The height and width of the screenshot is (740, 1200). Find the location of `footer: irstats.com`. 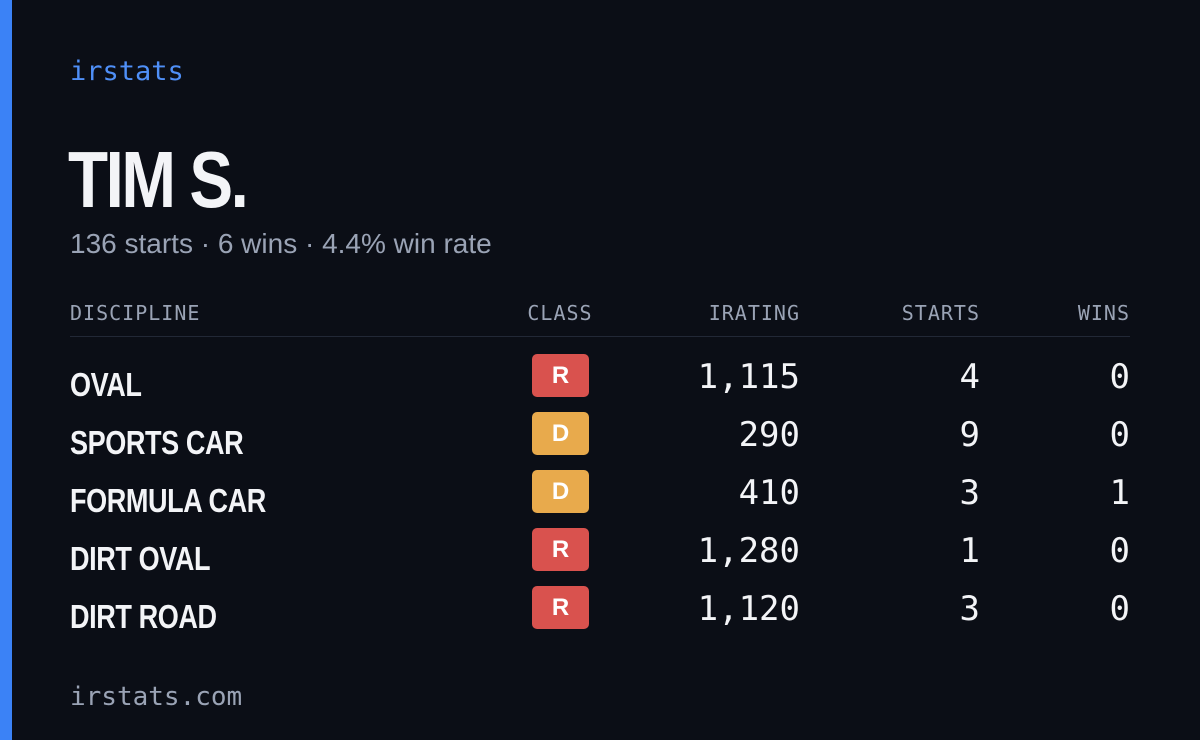

footer: irstats.com is located at coordinates (156, 697).